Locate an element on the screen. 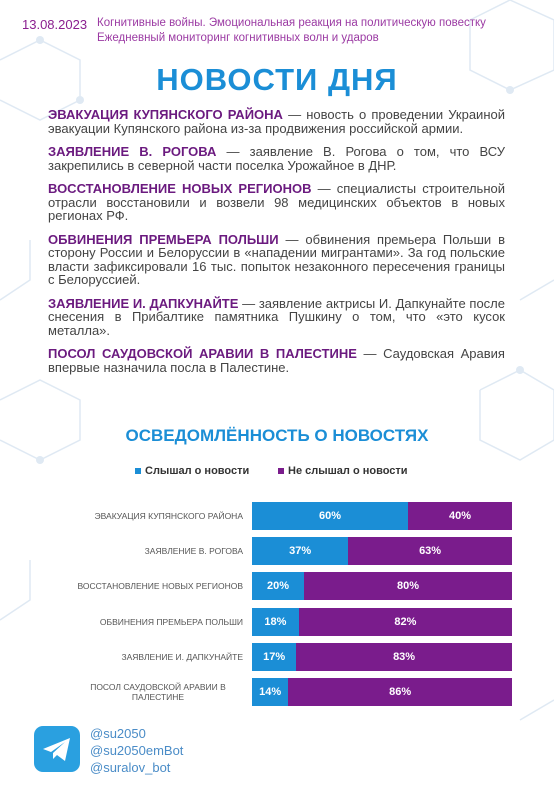  bar: 83% is located at coordinates (404, 656).